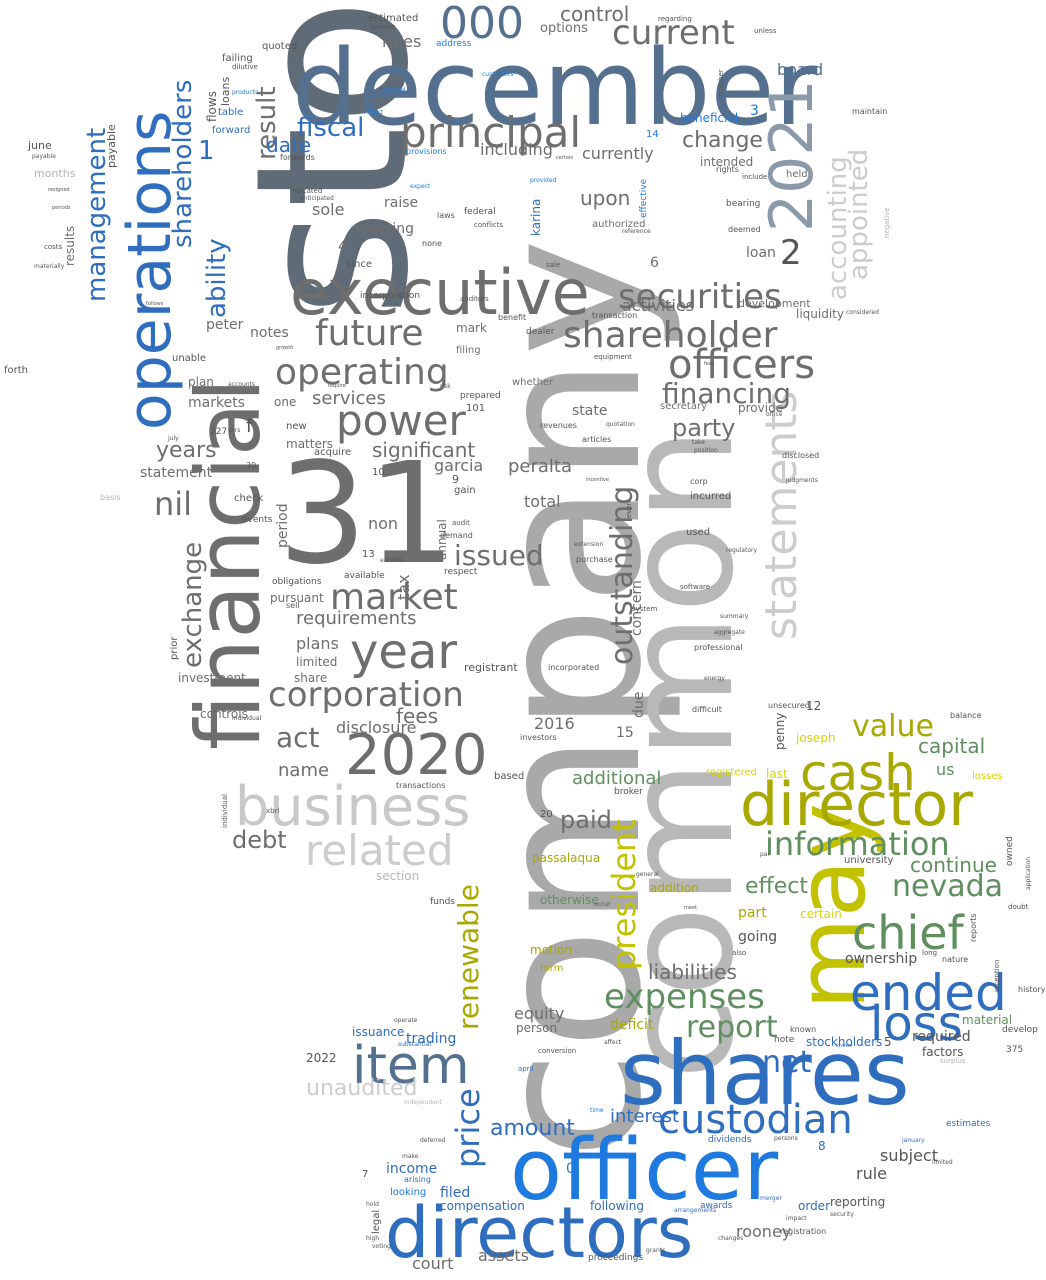 Image resolution: width=1046 pixels, height=1280 pixels. Describe the element at coordinates (231, 130) in the screenshot. I see `word-forward: forward` at that location.